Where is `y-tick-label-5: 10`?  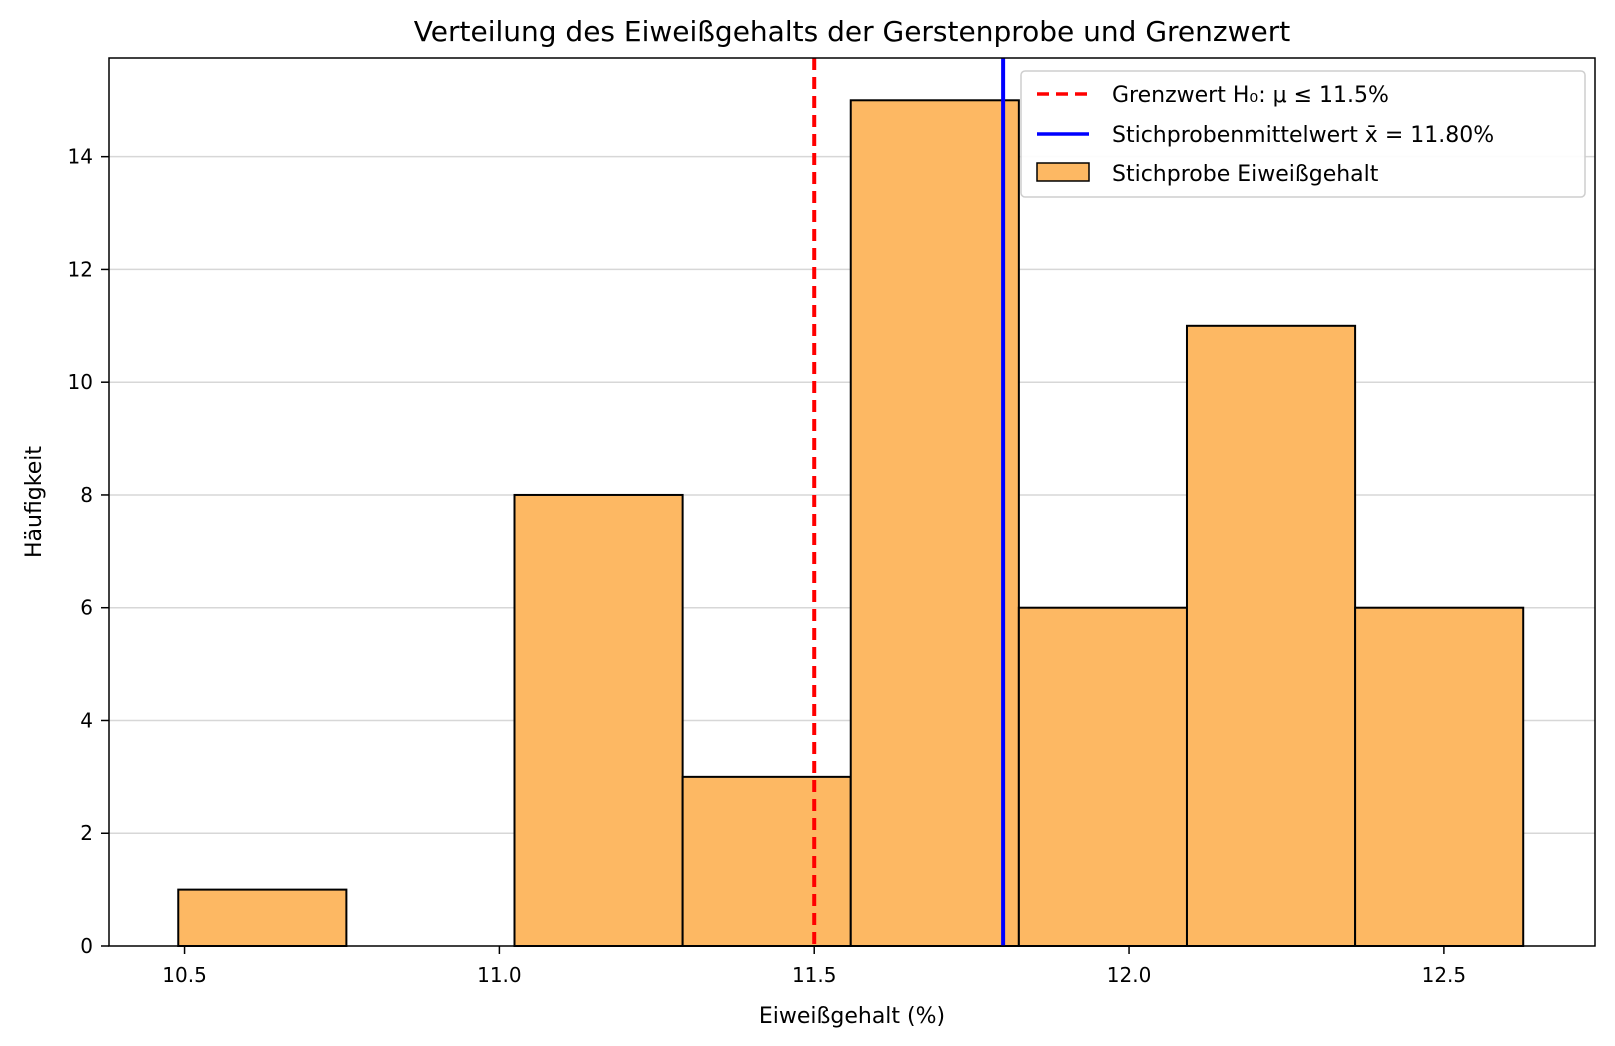
y-tick-label-5: 10 is located at coordinates (80, 382).